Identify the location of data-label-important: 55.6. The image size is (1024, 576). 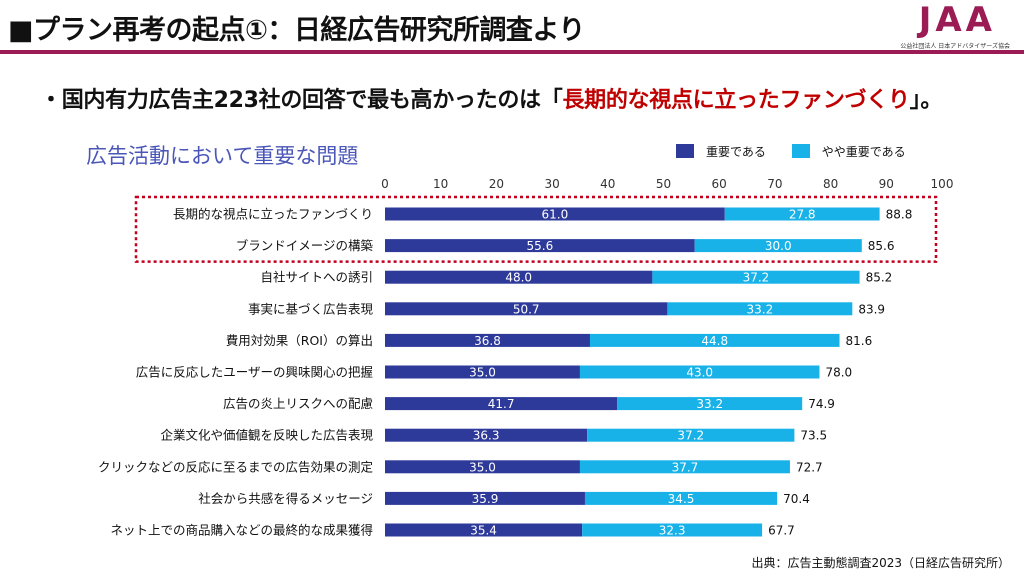
(539, 246).